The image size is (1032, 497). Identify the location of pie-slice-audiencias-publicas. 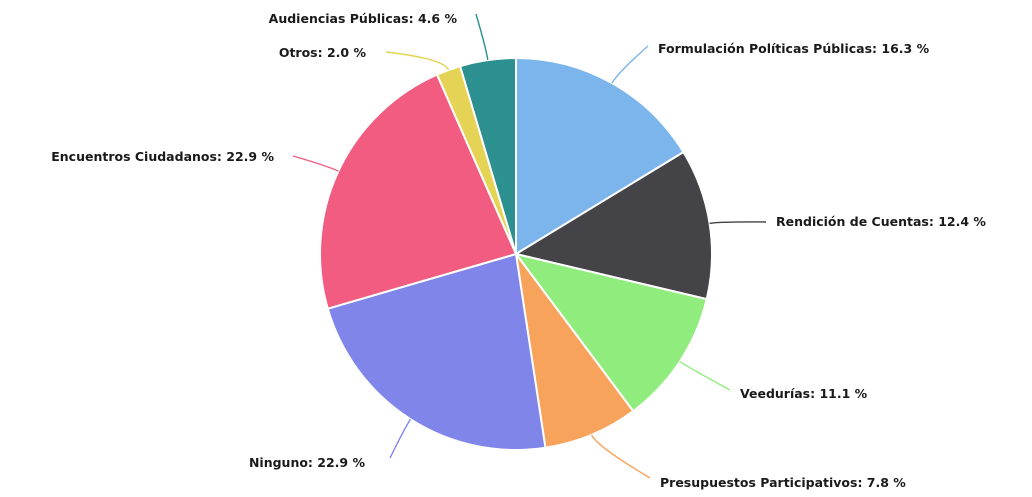
(487, 155).